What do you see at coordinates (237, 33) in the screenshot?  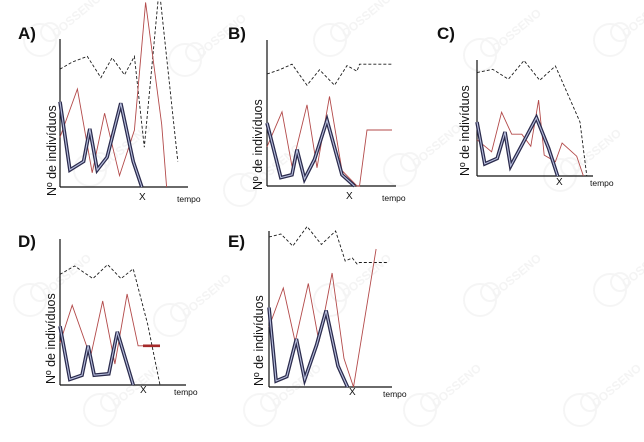 I see `panel-label: B)` at bounding box center [237, 33].